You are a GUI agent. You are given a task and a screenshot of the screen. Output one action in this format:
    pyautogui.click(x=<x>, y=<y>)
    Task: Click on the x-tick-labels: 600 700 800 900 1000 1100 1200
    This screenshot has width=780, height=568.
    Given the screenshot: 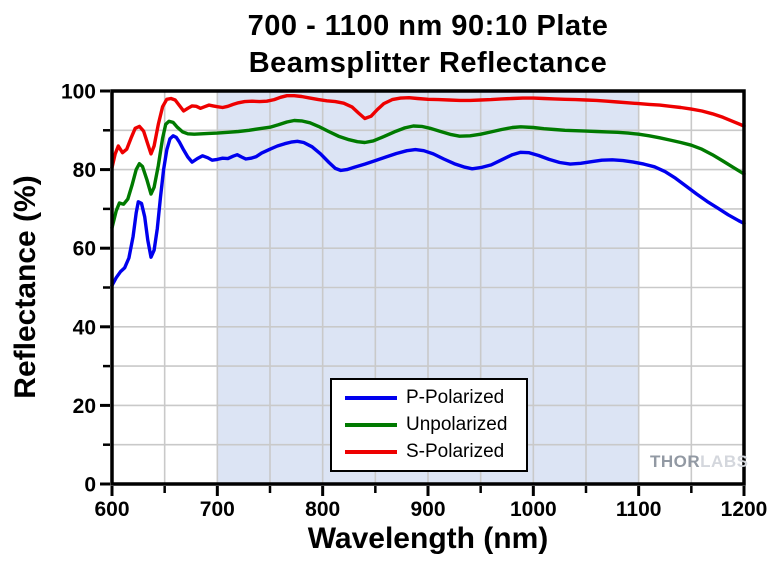 What is the action you would take?
    pyautogui.click(x=430, y=509)
    